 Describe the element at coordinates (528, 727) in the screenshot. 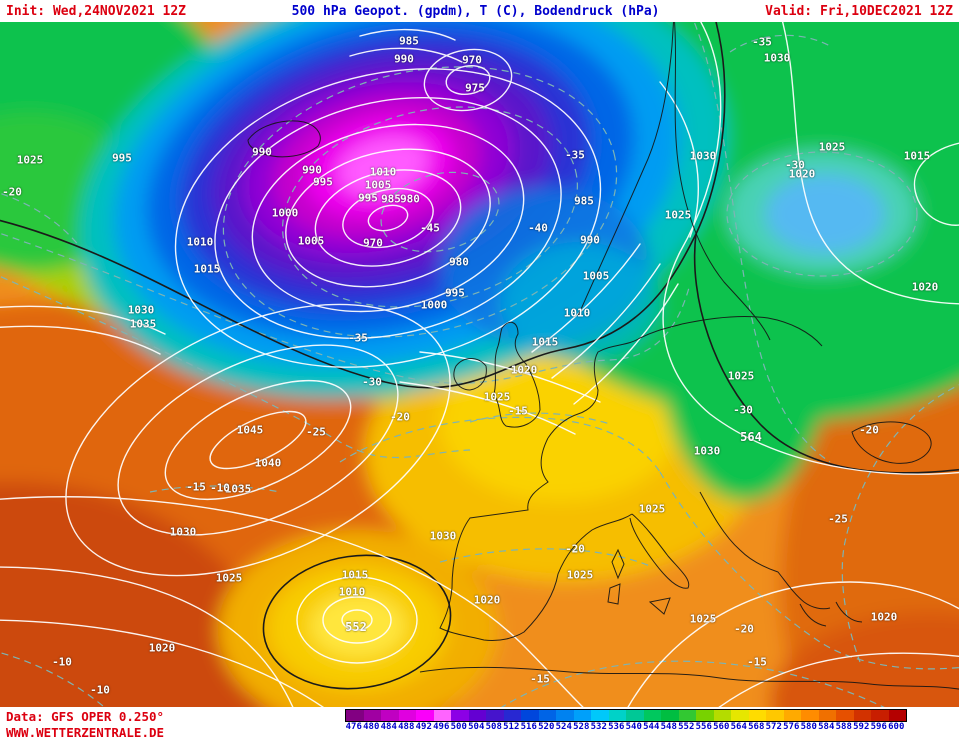

I see `colorbar-value: 516` at that location.